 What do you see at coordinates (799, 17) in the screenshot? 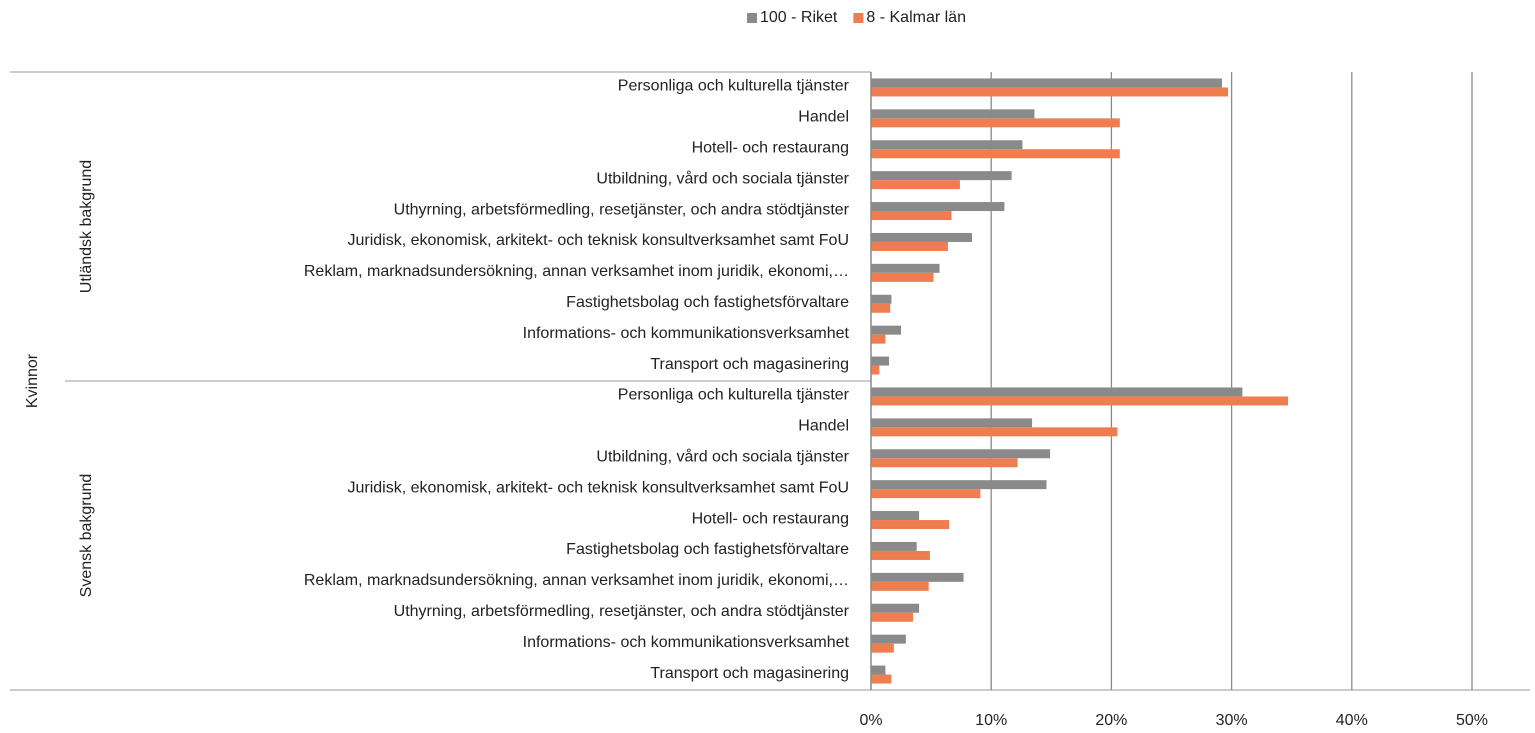
I see `legend-label: 100 - Riket` at bounding box center [799, 17].